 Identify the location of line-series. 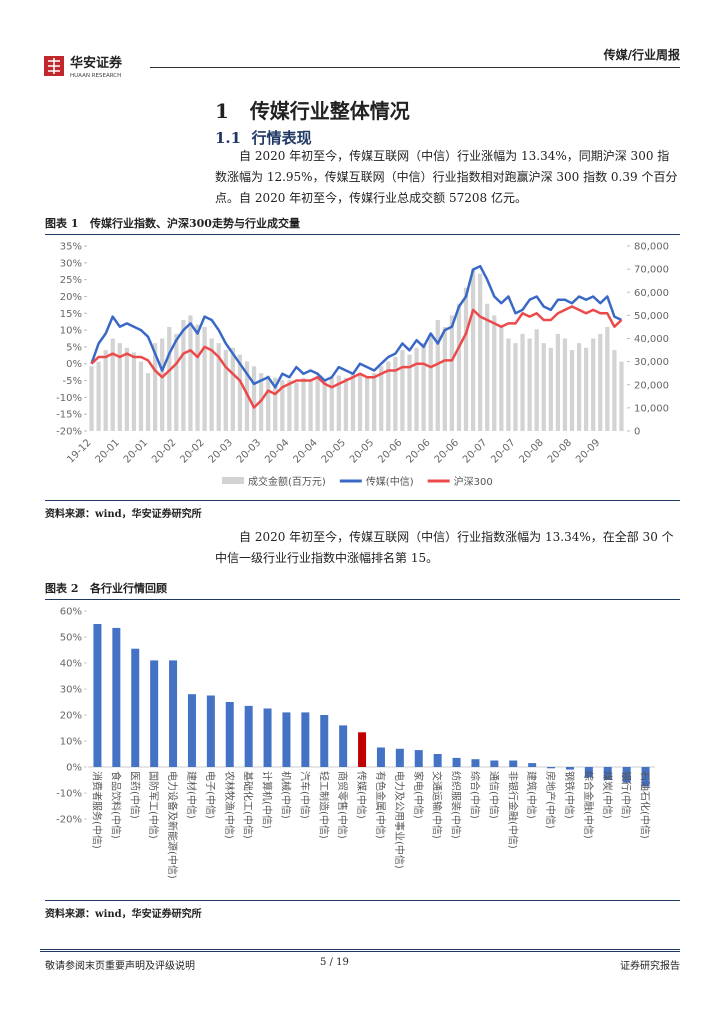
(356, 357).